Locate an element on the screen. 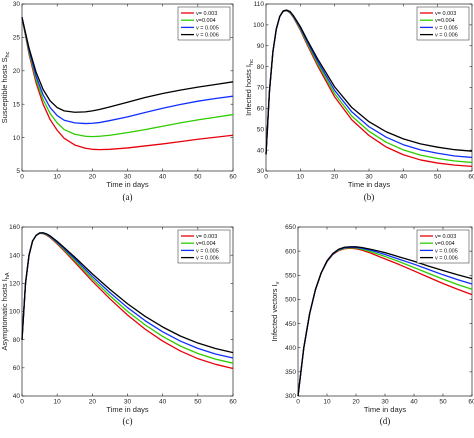  y-tick-label: 10 is located at coordinates (17, 138).